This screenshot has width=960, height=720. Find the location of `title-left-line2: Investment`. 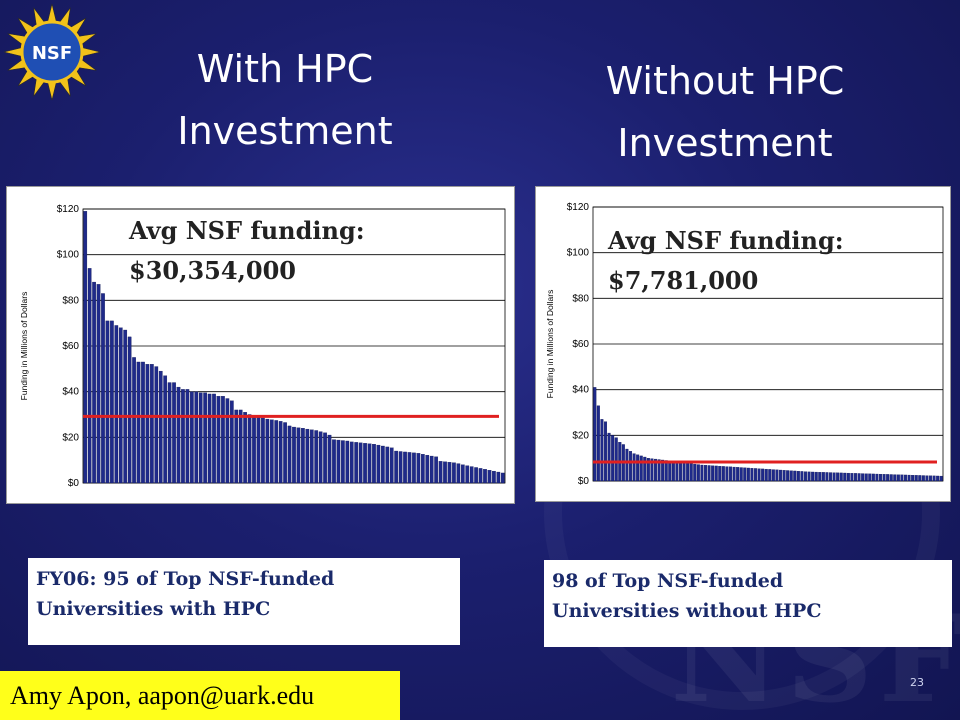

title-left-line2: Investment is located at coordinates (285, 131).